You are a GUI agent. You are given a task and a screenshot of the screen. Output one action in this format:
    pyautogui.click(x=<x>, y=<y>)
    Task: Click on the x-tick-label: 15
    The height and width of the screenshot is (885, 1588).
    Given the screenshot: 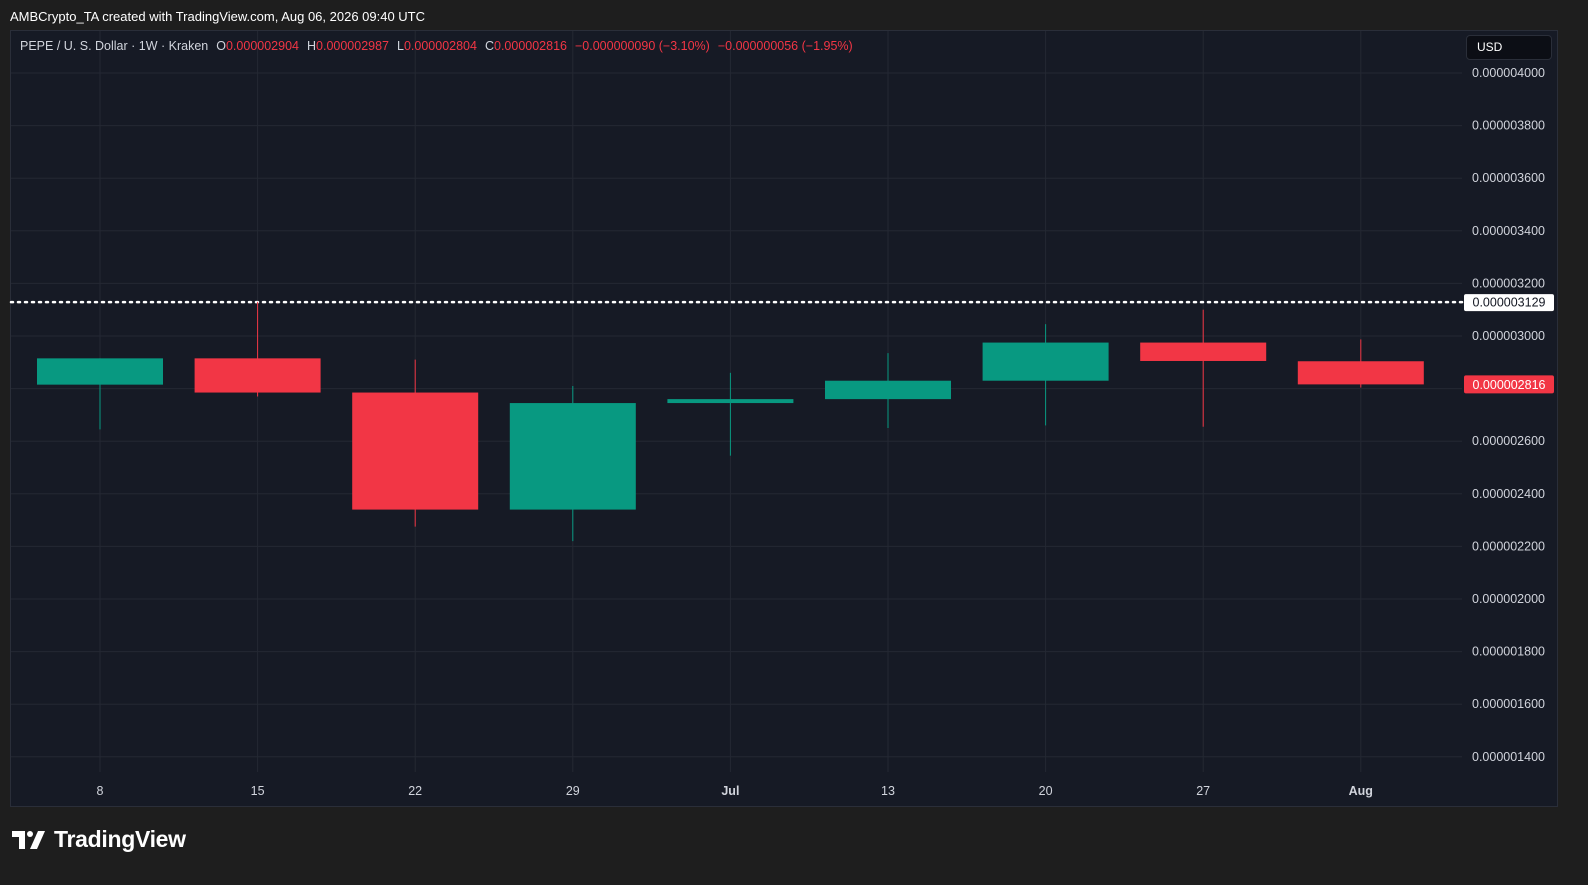 What is the action you would take?
    pyautogui.click(x=258, y=791)
    